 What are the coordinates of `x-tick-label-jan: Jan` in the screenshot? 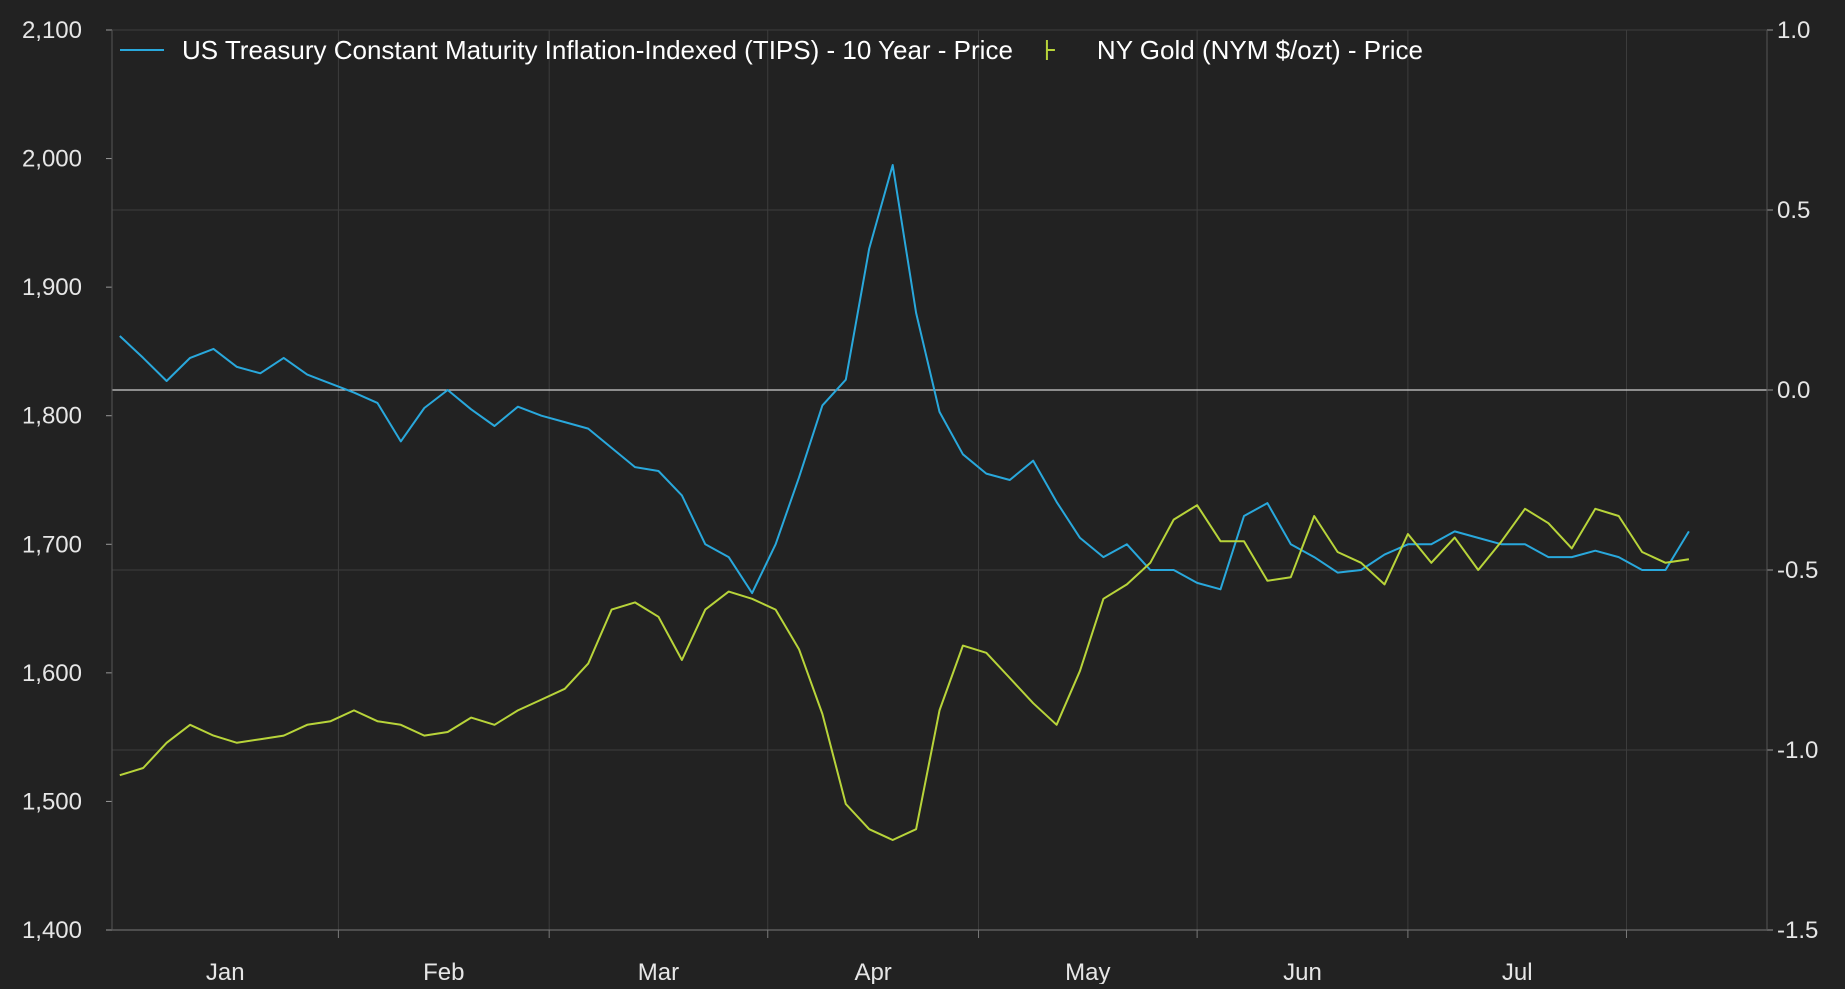 It's located at (225, 971).